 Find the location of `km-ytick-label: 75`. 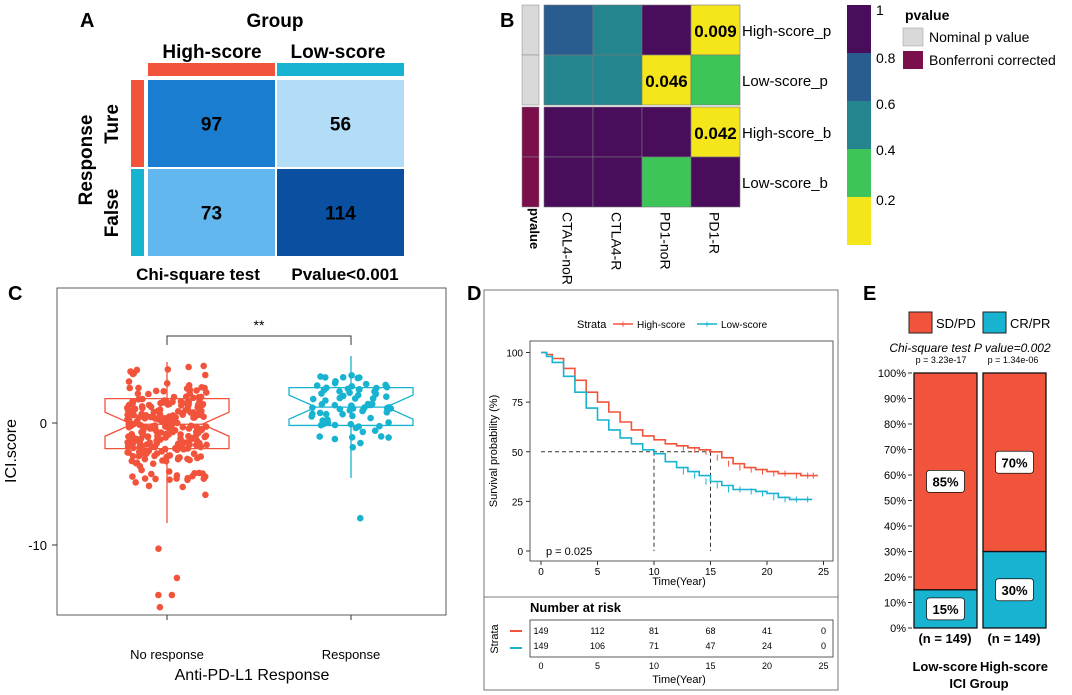

km-ytick-label: 75 is located at coordinates (518, 403).